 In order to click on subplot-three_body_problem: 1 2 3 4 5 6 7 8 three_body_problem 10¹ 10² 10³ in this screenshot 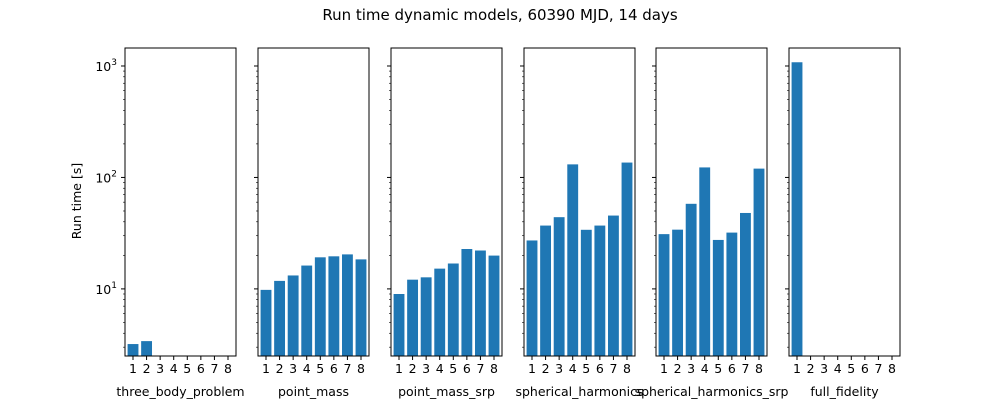, I will do `click(170, 223)`.